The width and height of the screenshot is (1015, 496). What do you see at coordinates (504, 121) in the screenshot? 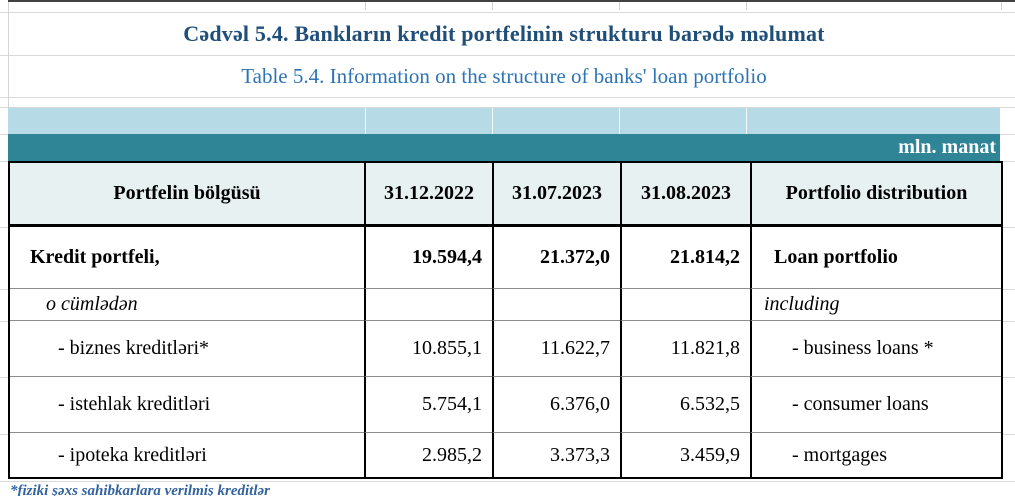
I see `decor-band-light` at bounding box center [504, 121].